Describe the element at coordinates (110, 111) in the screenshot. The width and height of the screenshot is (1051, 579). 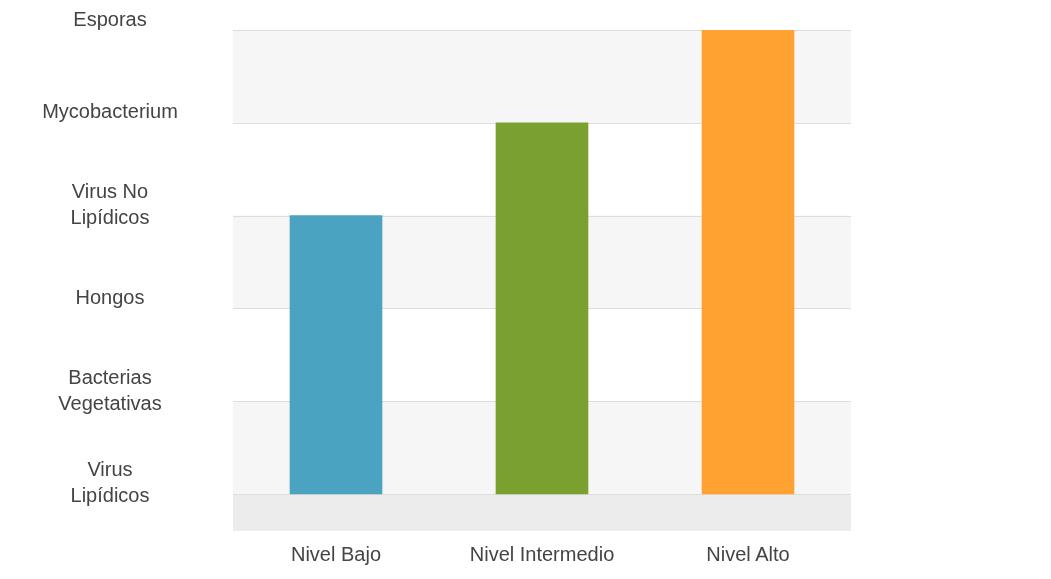
I see `text: Mycobacterium` at that location.